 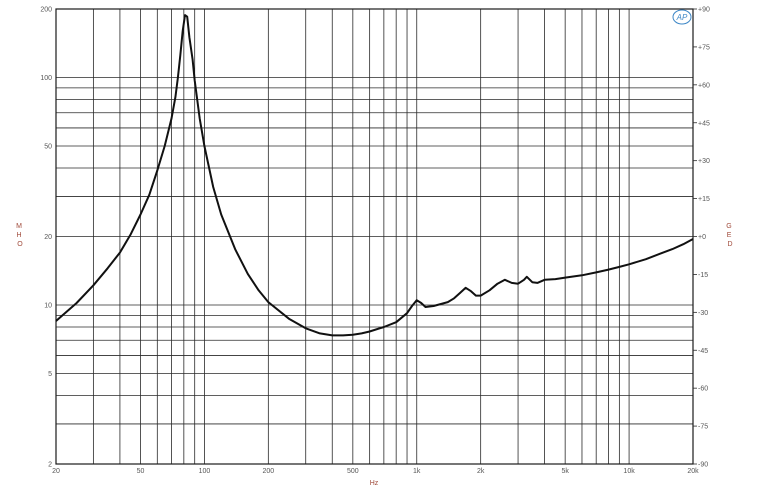 What do you see at coordinates (704, 85) in the screenshot?
I see `y2-tick-label: +60` at bounding box center [704, 85].